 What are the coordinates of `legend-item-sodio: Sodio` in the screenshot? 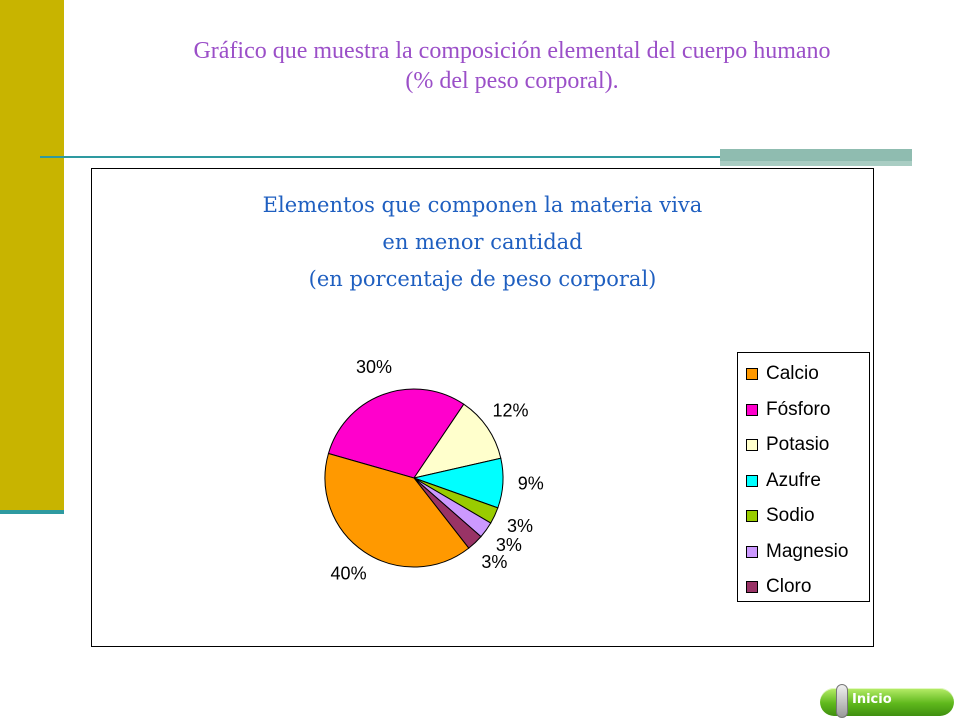 It's located at (780, 516).